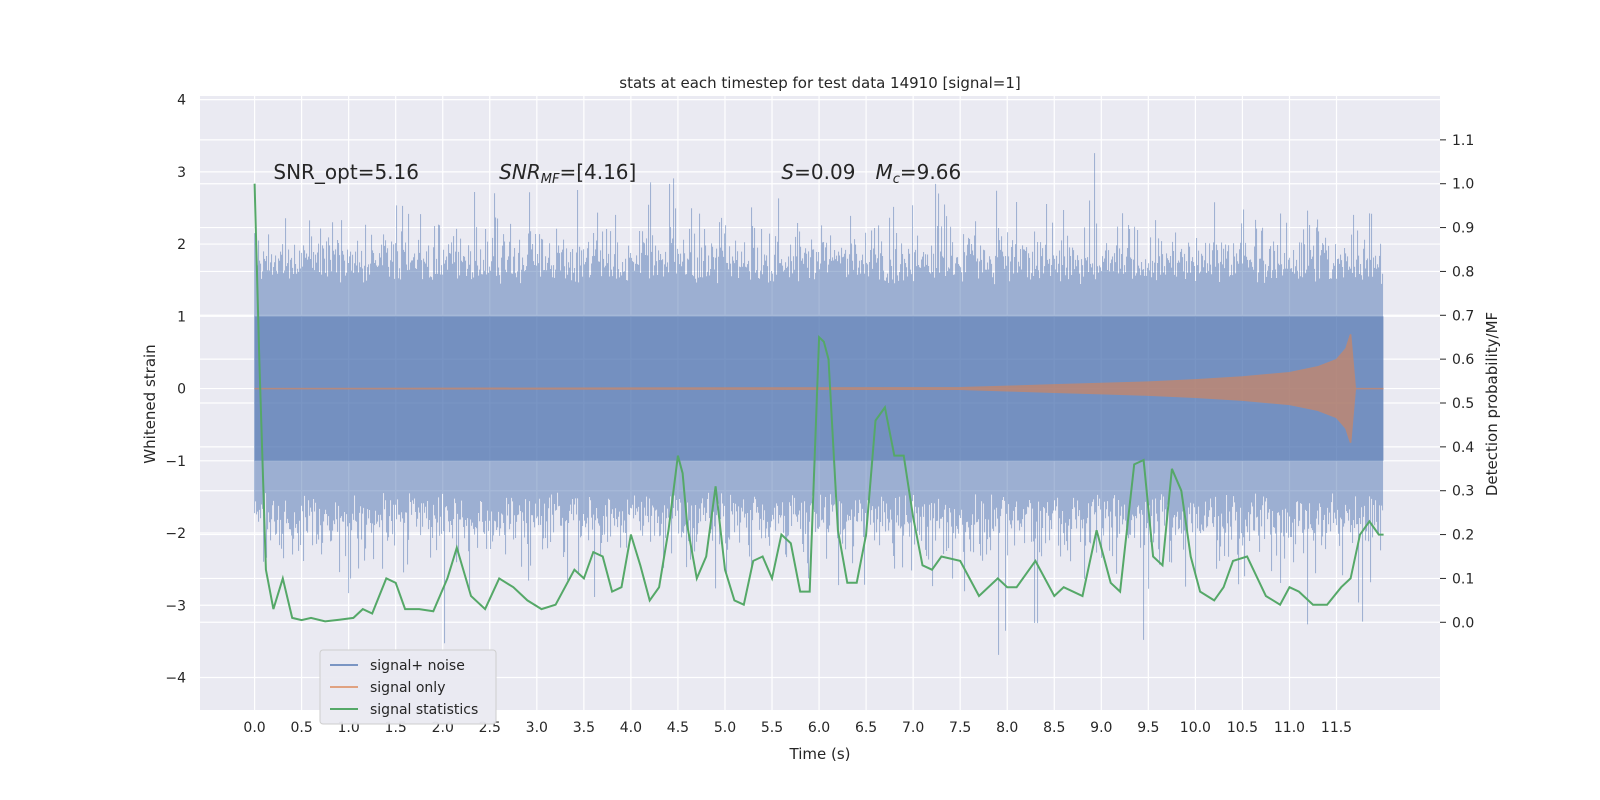 This screenshot has height=800, width=1600. I want to click on y-left-tick-label: −2, so click(175, 534).